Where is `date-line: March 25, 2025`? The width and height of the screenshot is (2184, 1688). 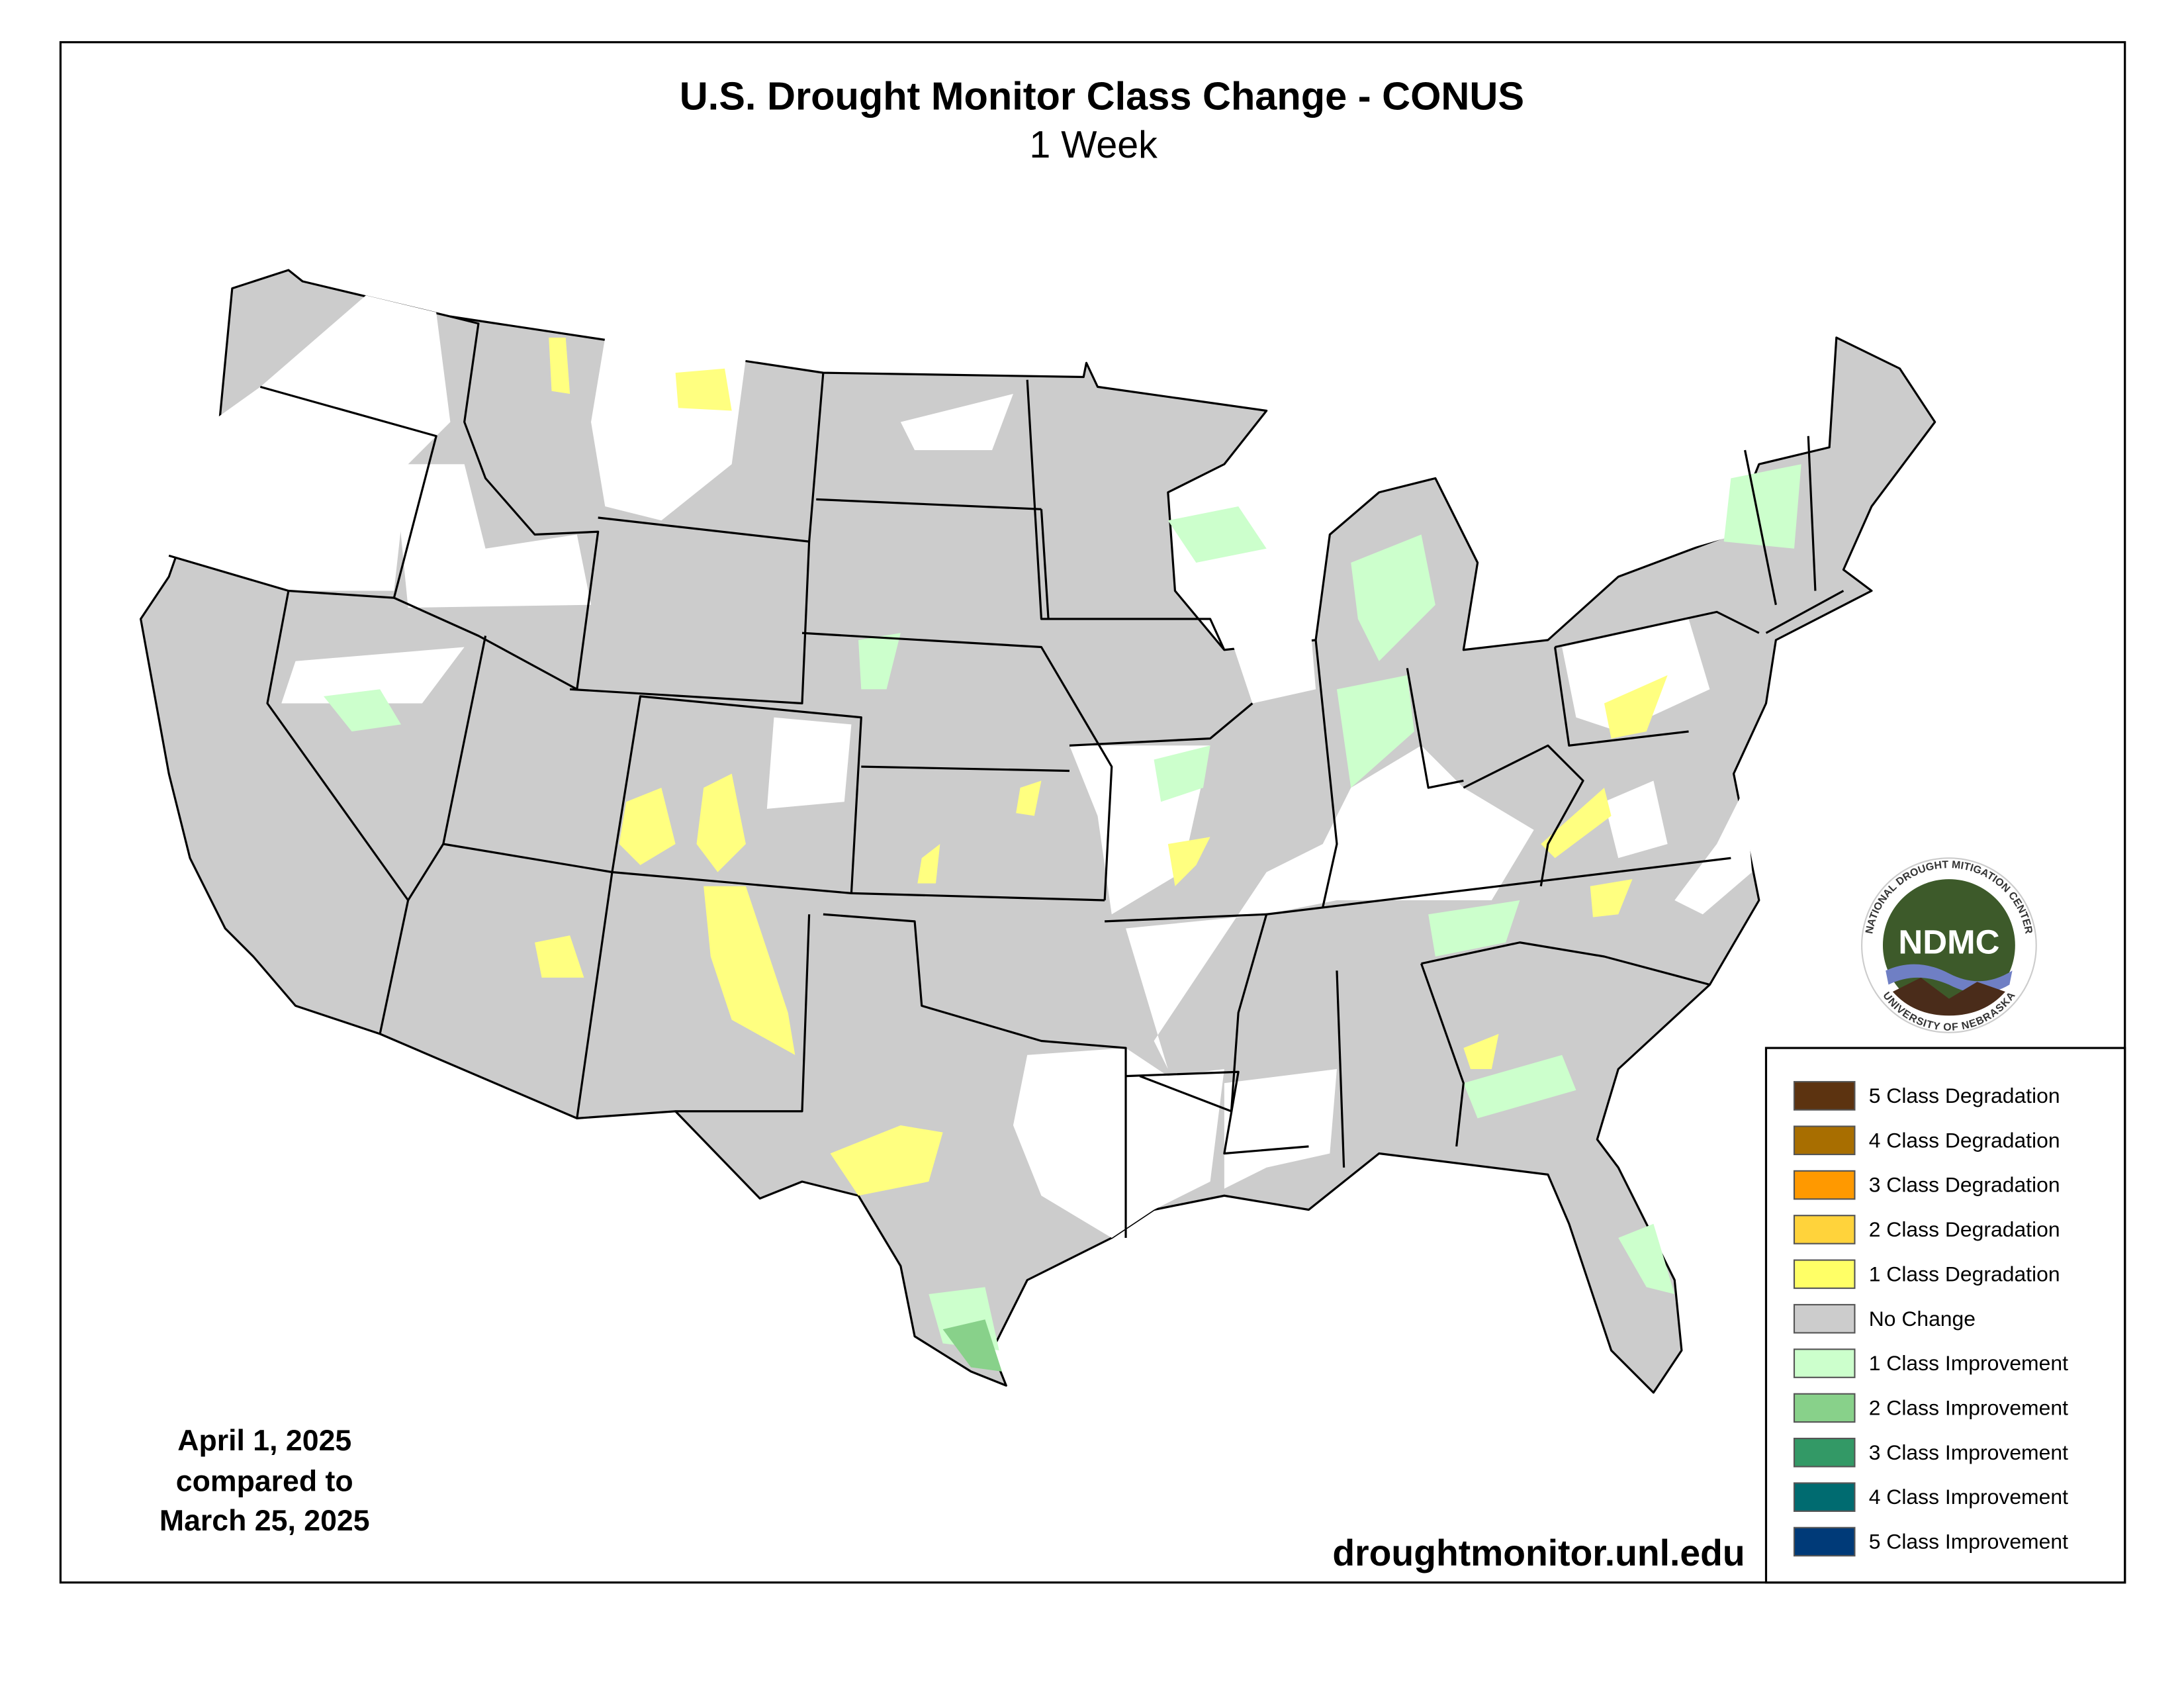
date-line: March 25, 2025 is located at coordinates (264, 1521).